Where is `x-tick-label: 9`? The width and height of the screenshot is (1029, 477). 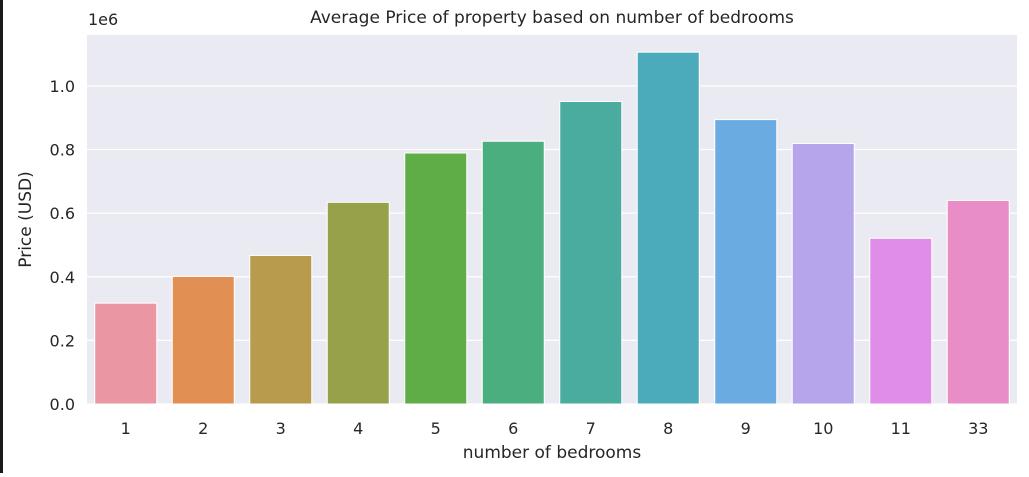
x-tick-label: 9 is located at coordinates (746, 428).